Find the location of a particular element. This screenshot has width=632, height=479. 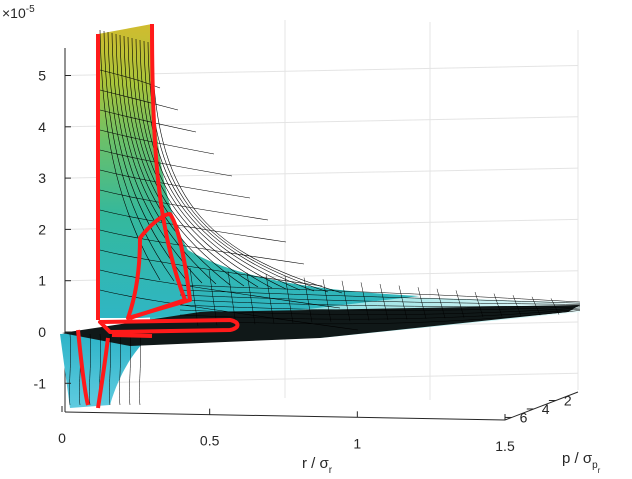

y-tick-label: 4 is located at coordinates (546, 409).